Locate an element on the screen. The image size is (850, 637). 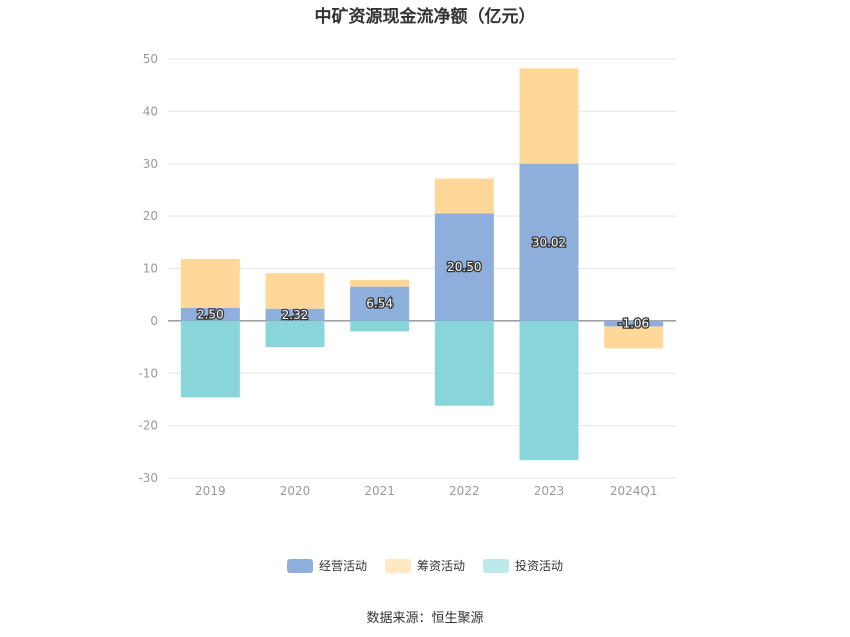
x-tick-label: 2022 is located at coordinates (464, 491).